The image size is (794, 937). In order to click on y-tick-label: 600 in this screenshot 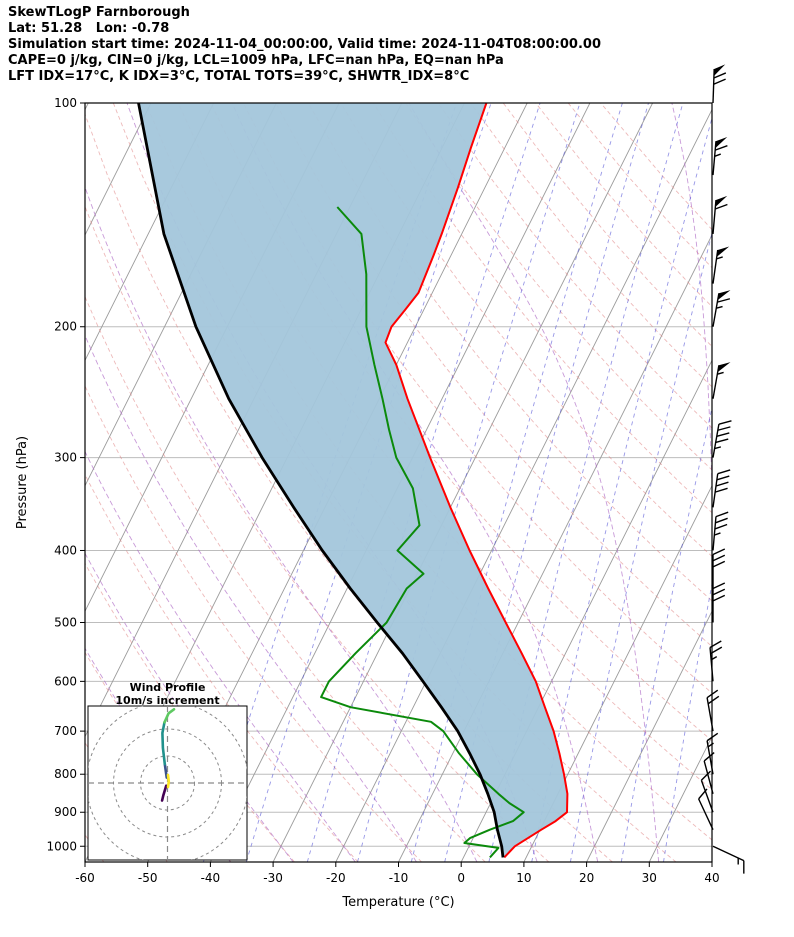, I will do `click(65, 681)`.